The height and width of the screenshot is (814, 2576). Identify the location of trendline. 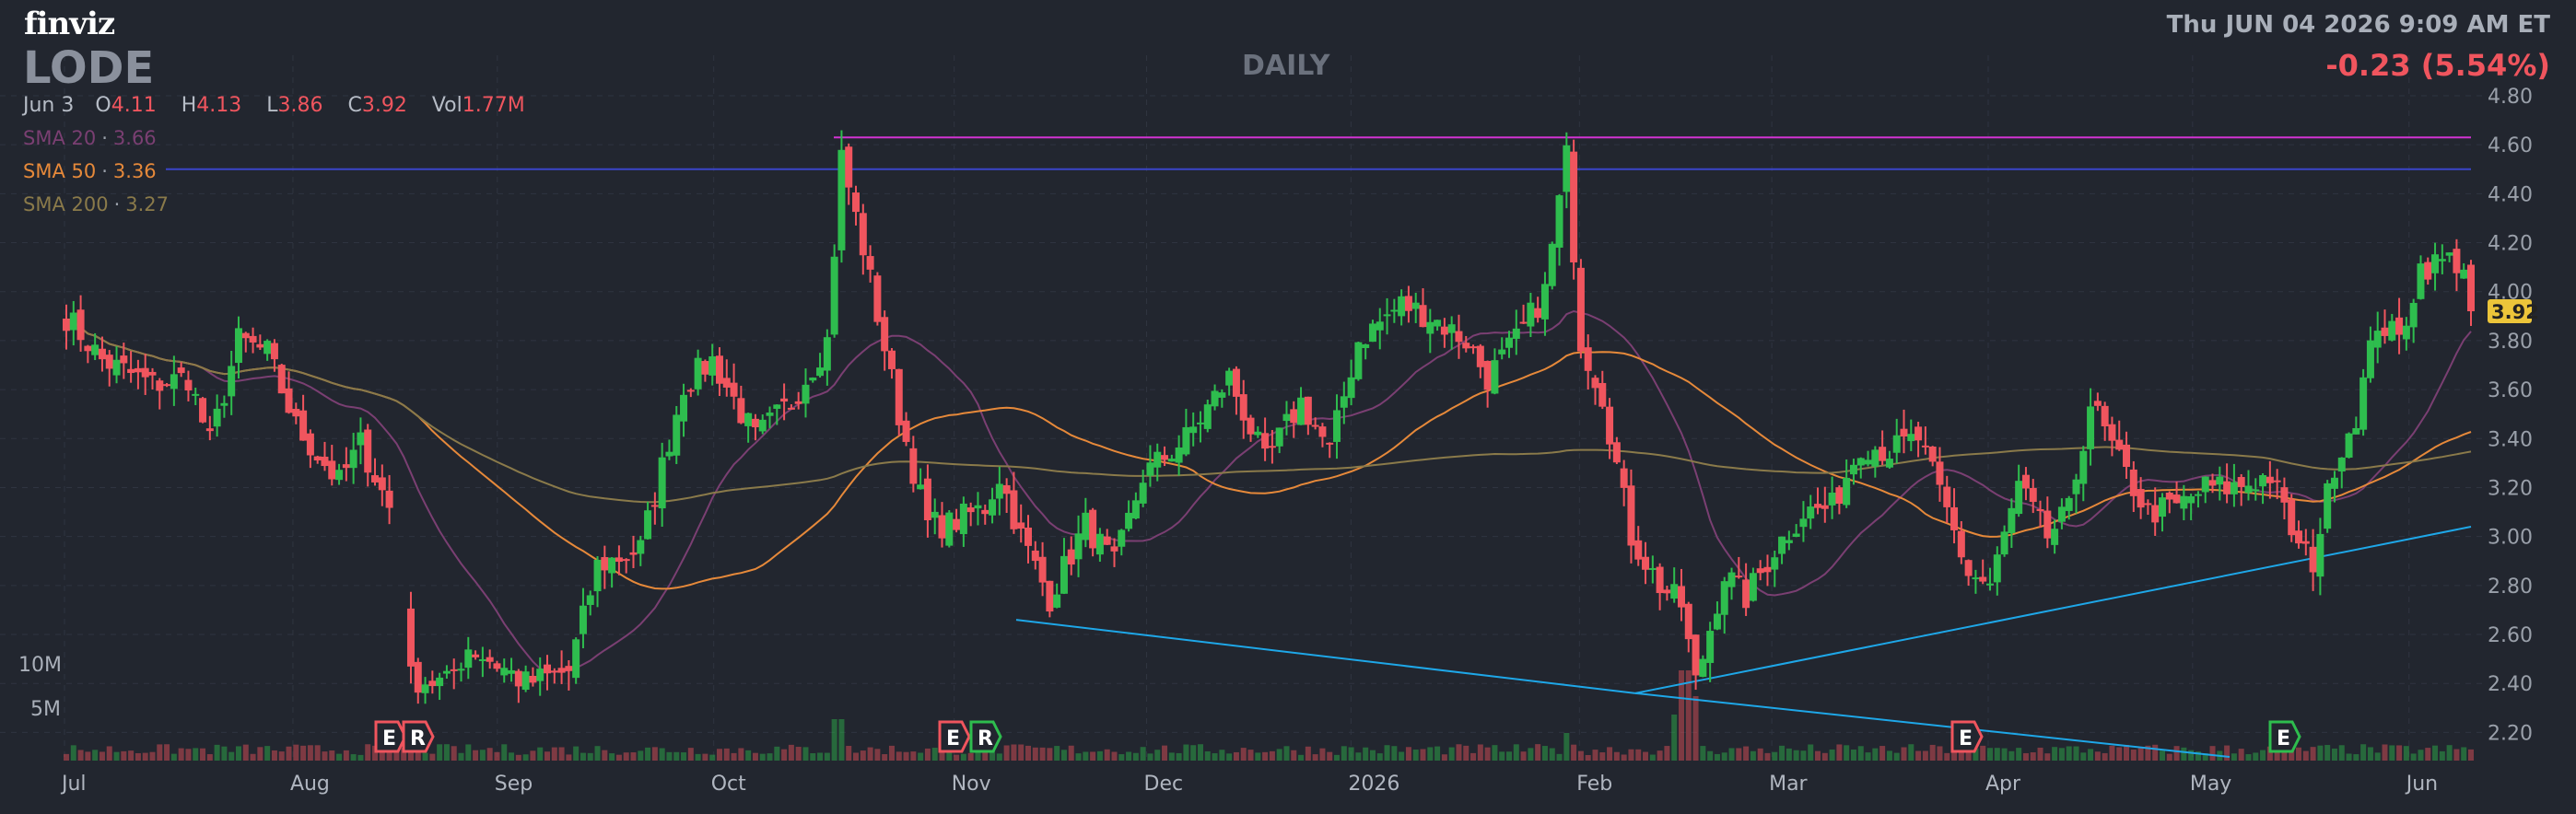
(1932, 725).